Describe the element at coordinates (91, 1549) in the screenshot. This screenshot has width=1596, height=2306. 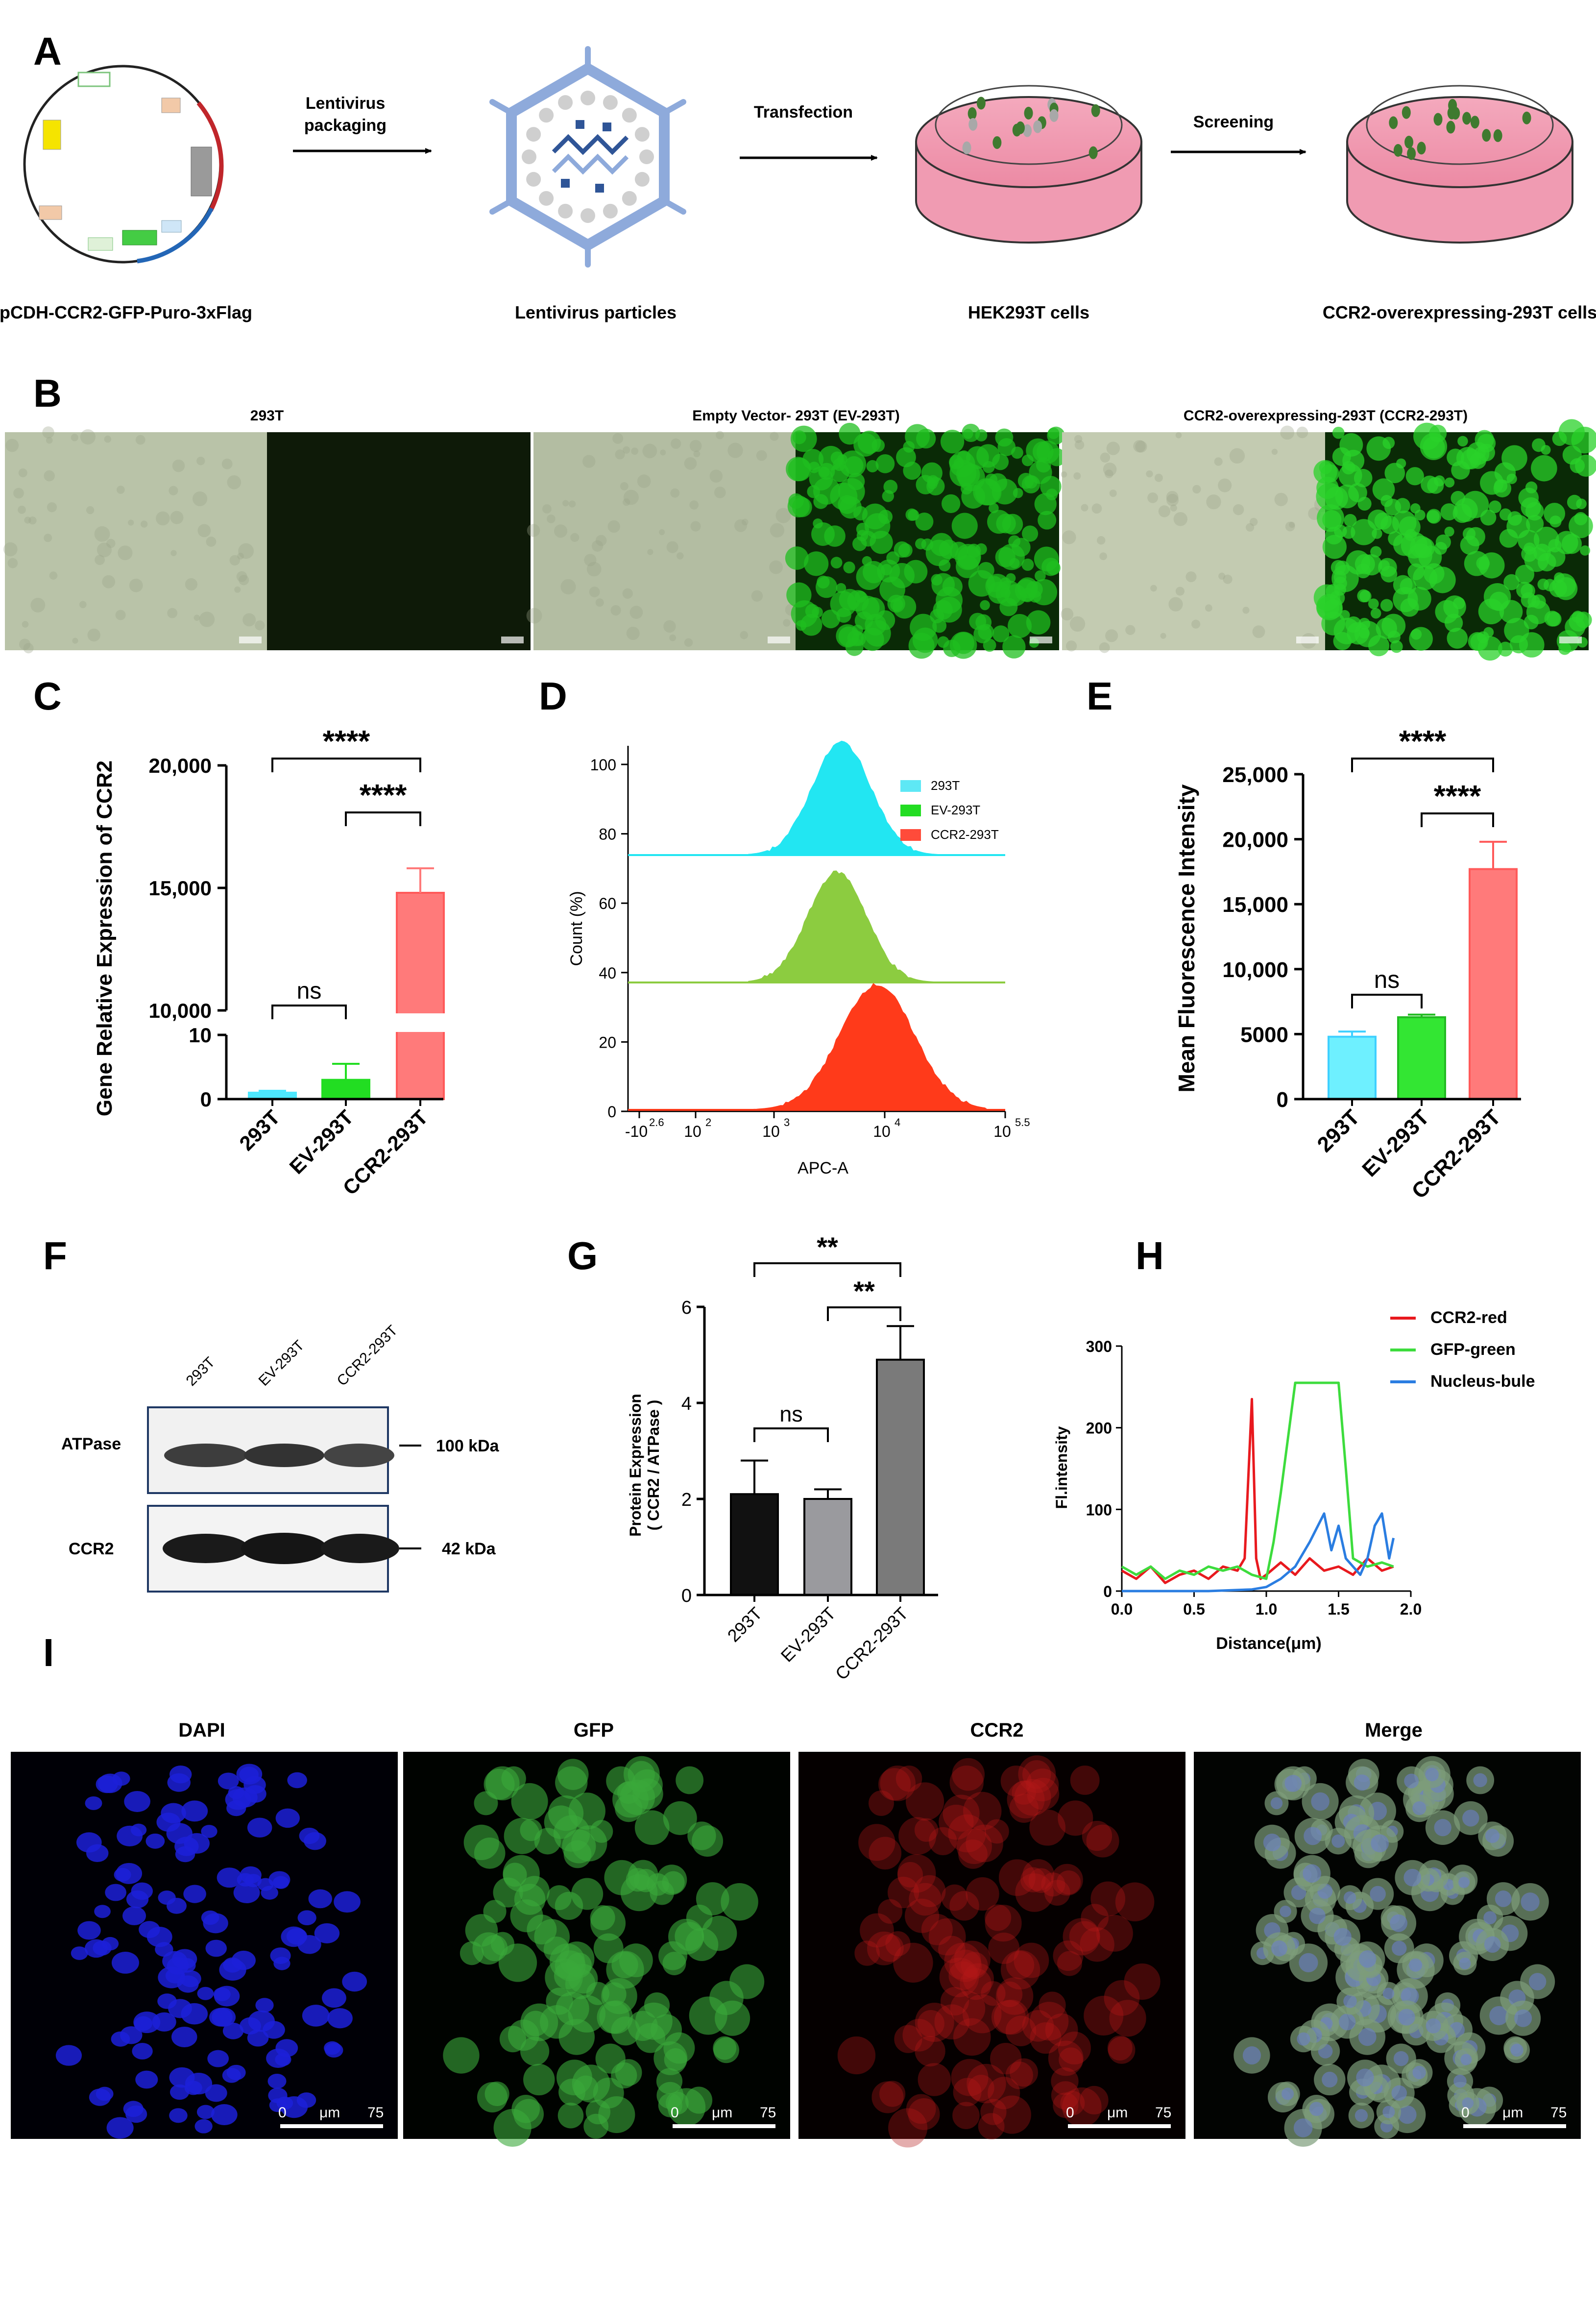
I see `f-row-ccr2: CCR2` at that location.